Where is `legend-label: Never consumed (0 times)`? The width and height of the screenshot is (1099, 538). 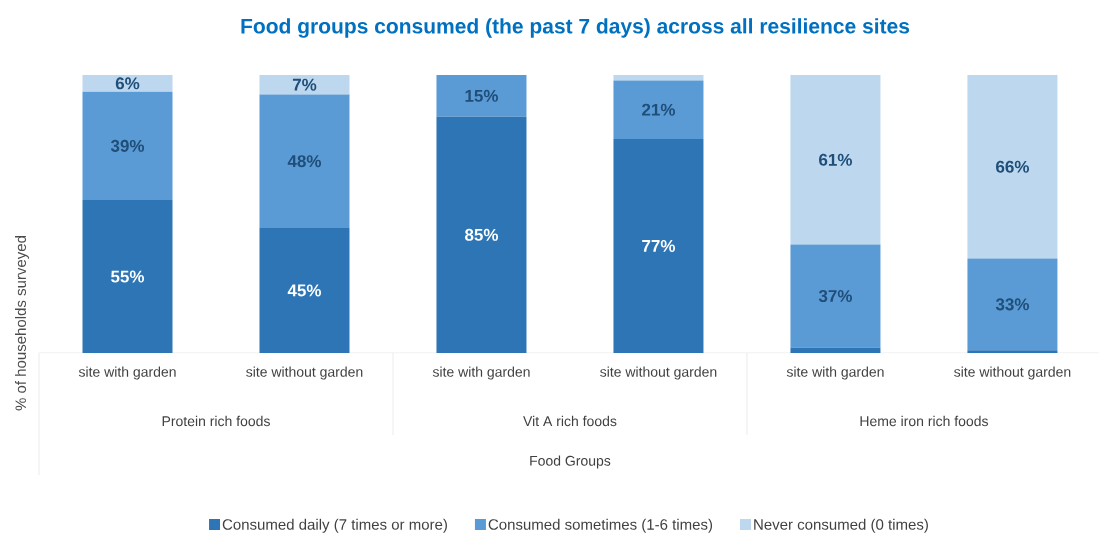 legend-label: Never consumed (0 times) is located at coordinates (841, 525).